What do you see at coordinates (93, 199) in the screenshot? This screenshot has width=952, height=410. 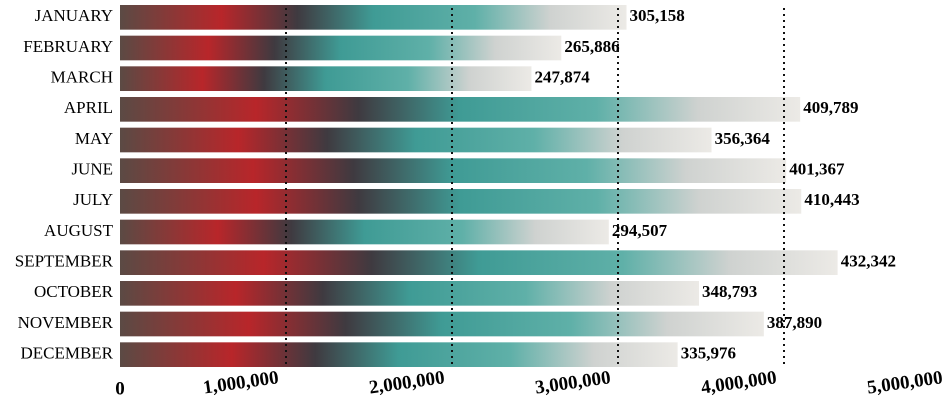 I see `y-tick-label: JULY` at bounding box center [93, 199].